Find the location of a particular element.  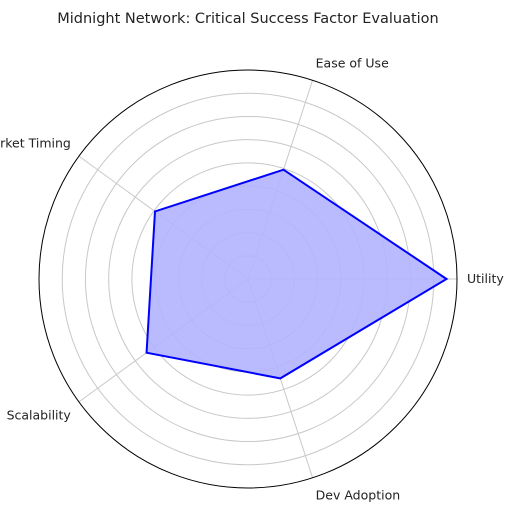

axis-label: Market Timing is located at coordinates (35, 142).